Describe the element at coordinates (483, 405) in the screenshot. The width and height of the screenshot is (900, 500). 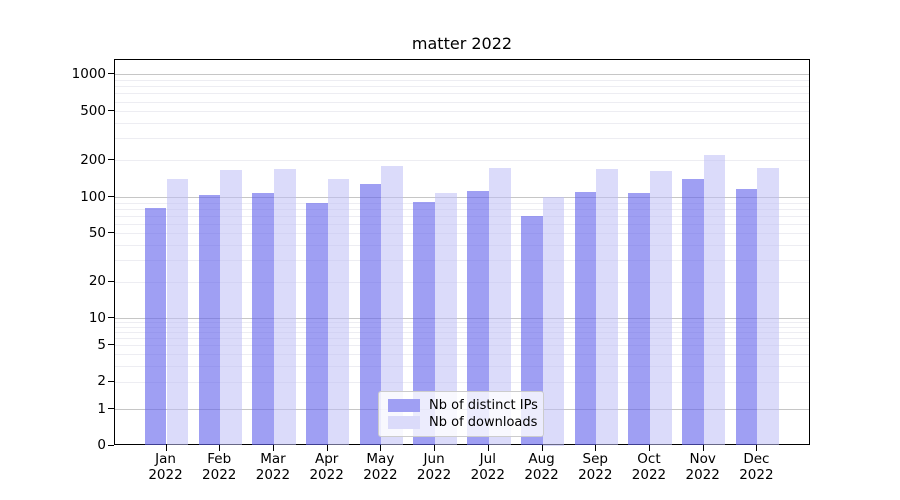
I see `legend-label-distinct-ips: Nb of distinct IPs` at that location.